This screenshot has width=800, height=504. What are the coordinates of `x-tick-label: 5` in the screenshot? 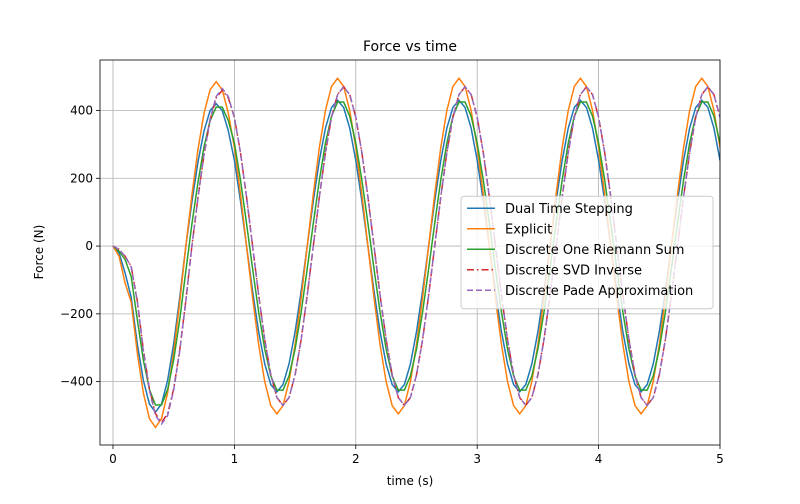 It's located at (720, 459).